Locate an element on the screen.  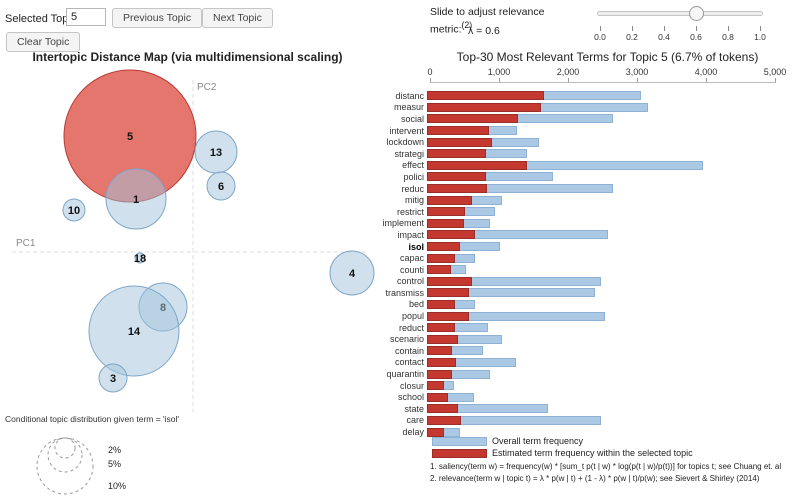
topic-frequency-bar-care is located at coordinates (444, 420).